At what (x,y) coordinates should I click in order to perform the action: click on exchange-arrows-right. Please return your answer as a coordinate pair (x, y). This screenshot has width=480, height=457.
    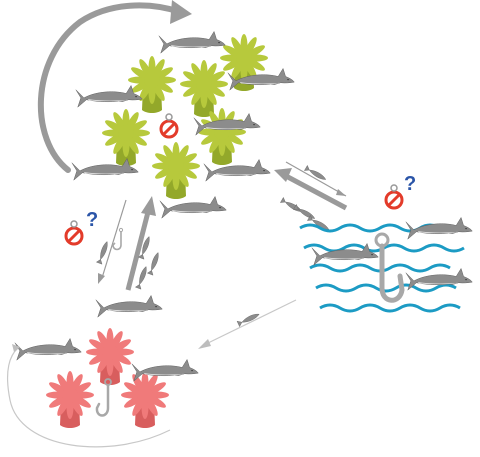
    Looking at the image, I should click on (311, 197).